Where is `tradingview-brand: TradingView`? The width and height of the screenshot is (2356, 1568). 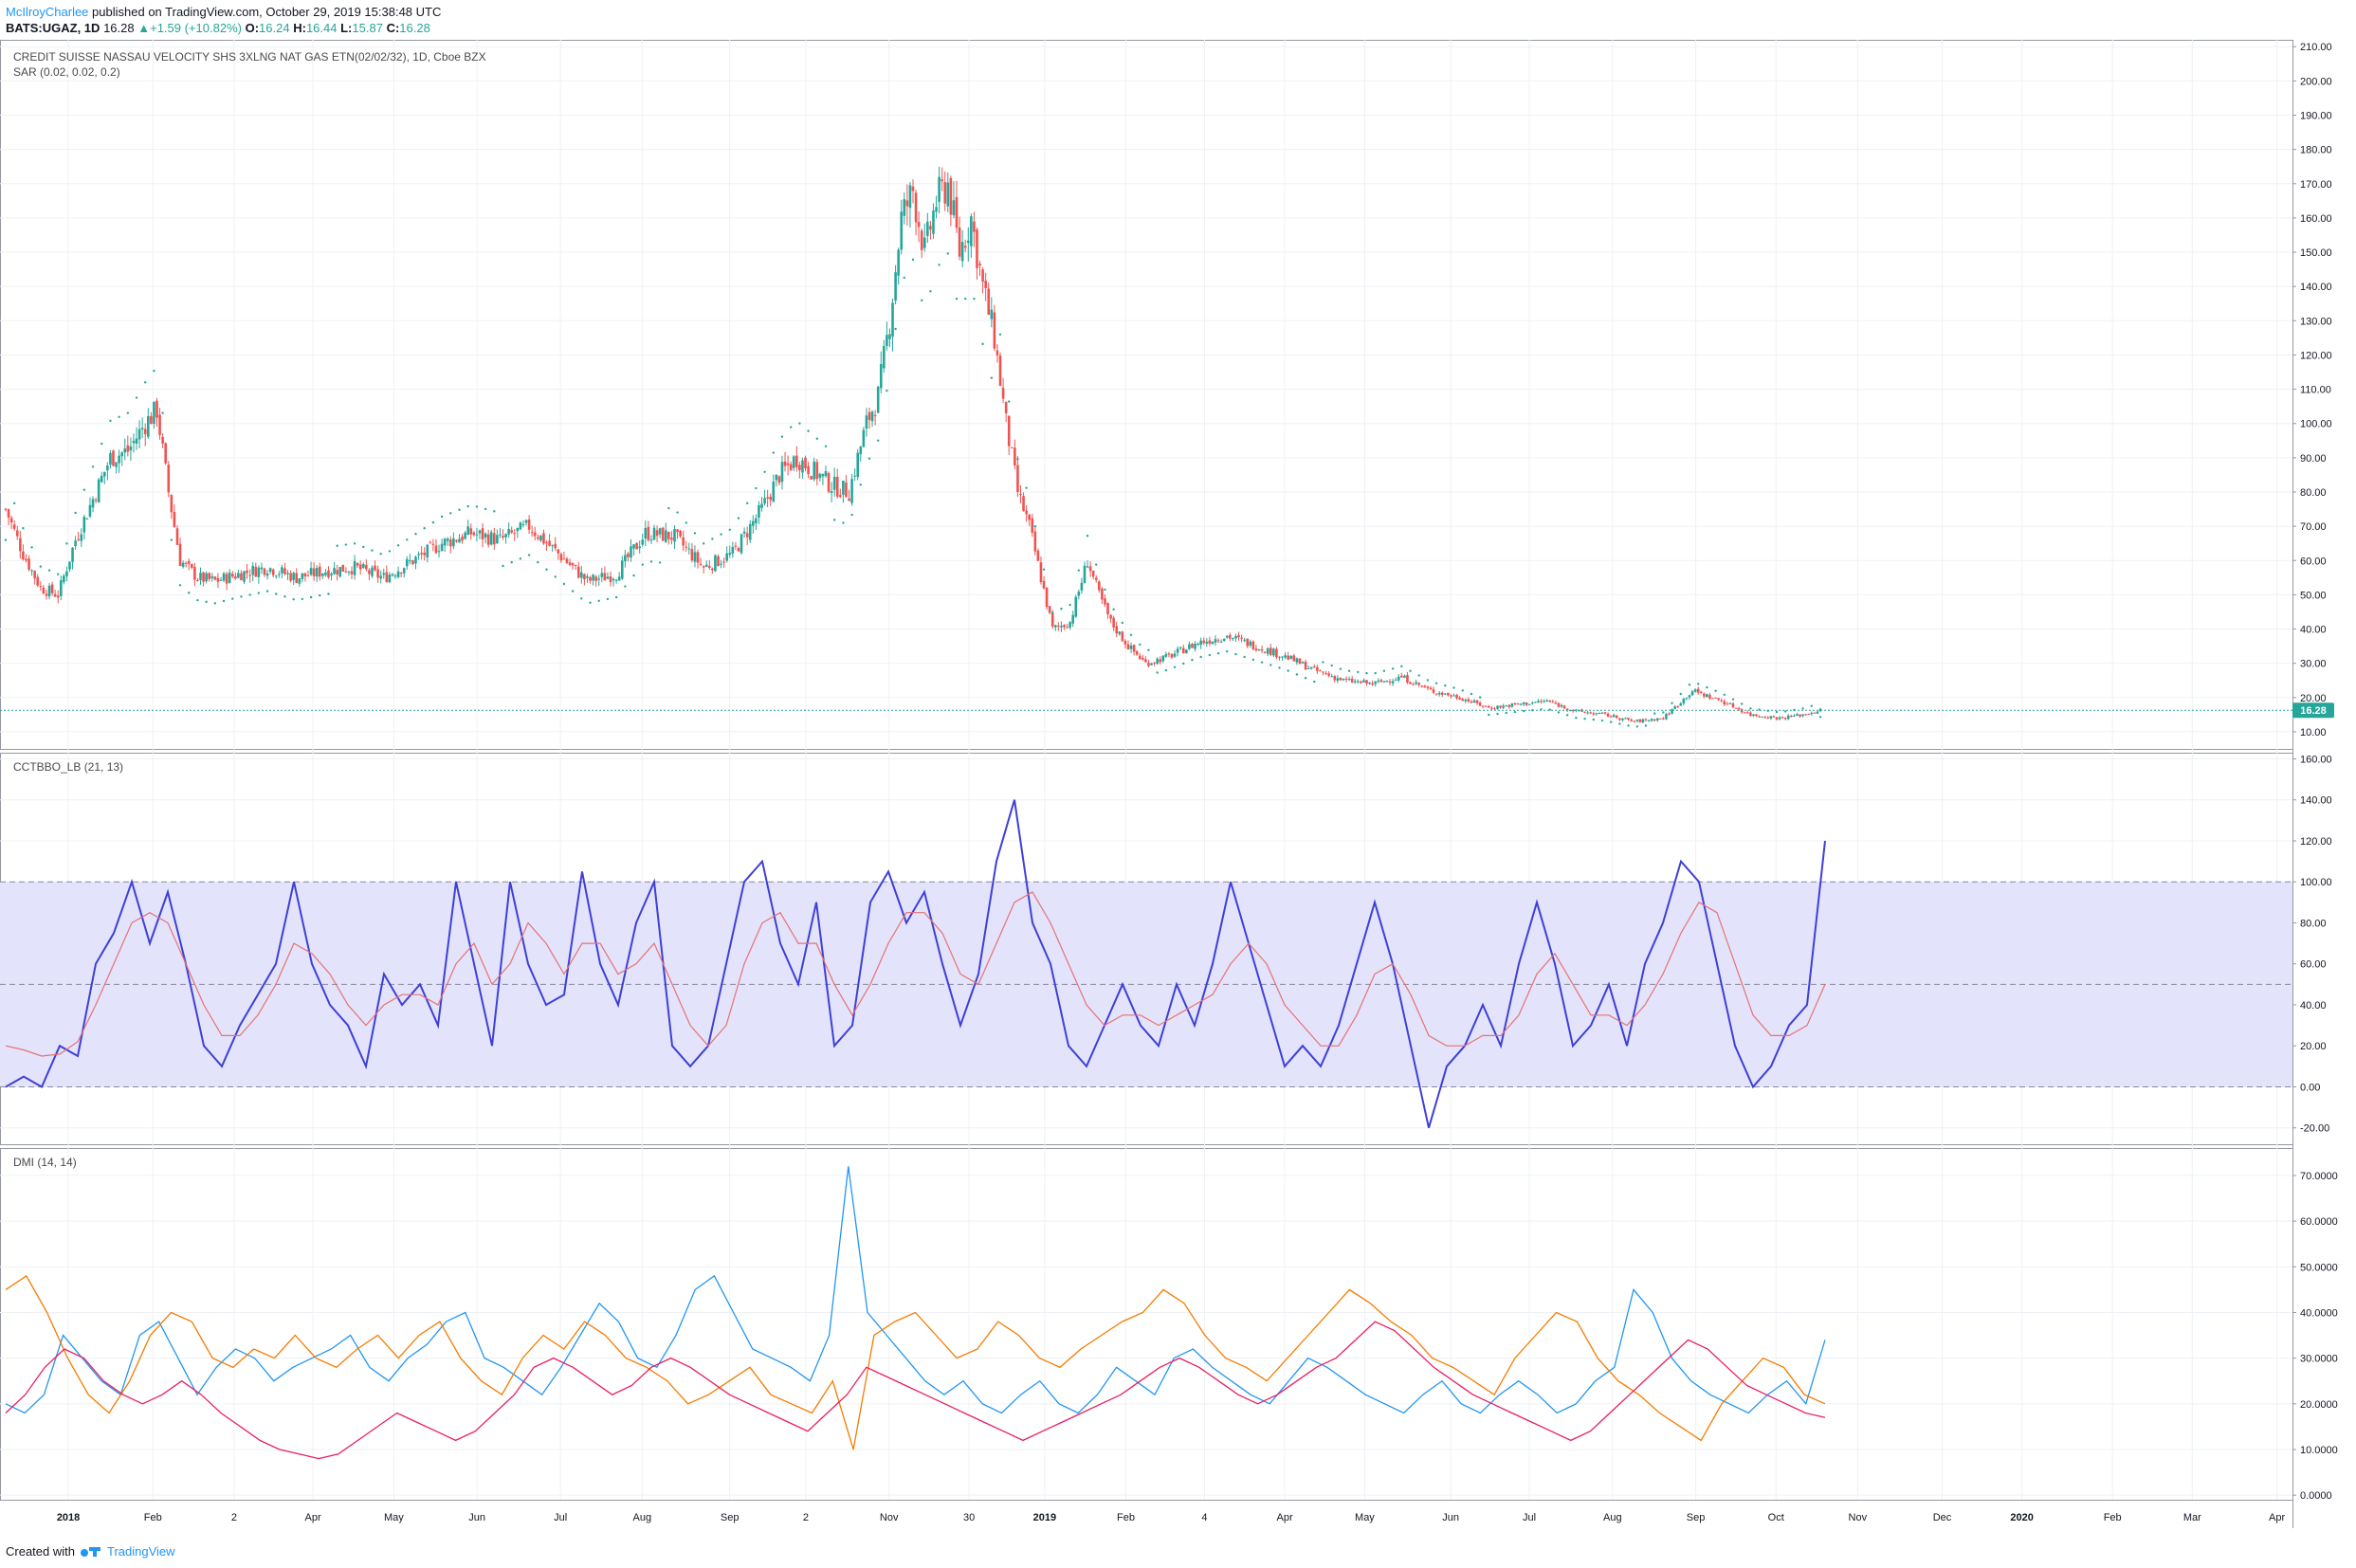 tradingview-brand: TradingView is located at coordinates (141, 1551).